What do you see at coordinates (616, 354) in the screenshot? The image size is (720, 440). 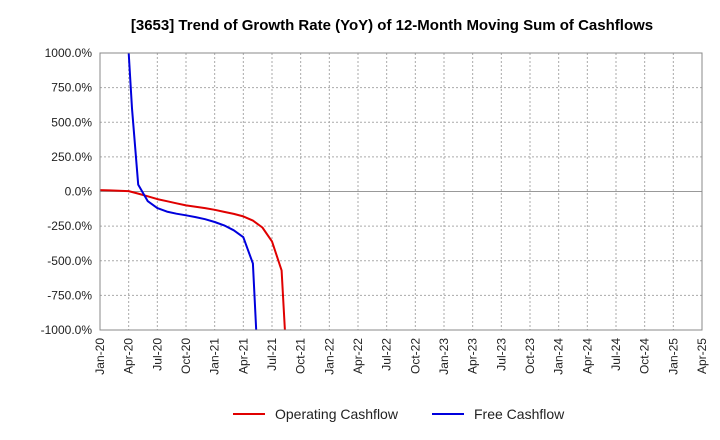 I see `x-tick-label: Jul-24` at bounding box center [616, 354].